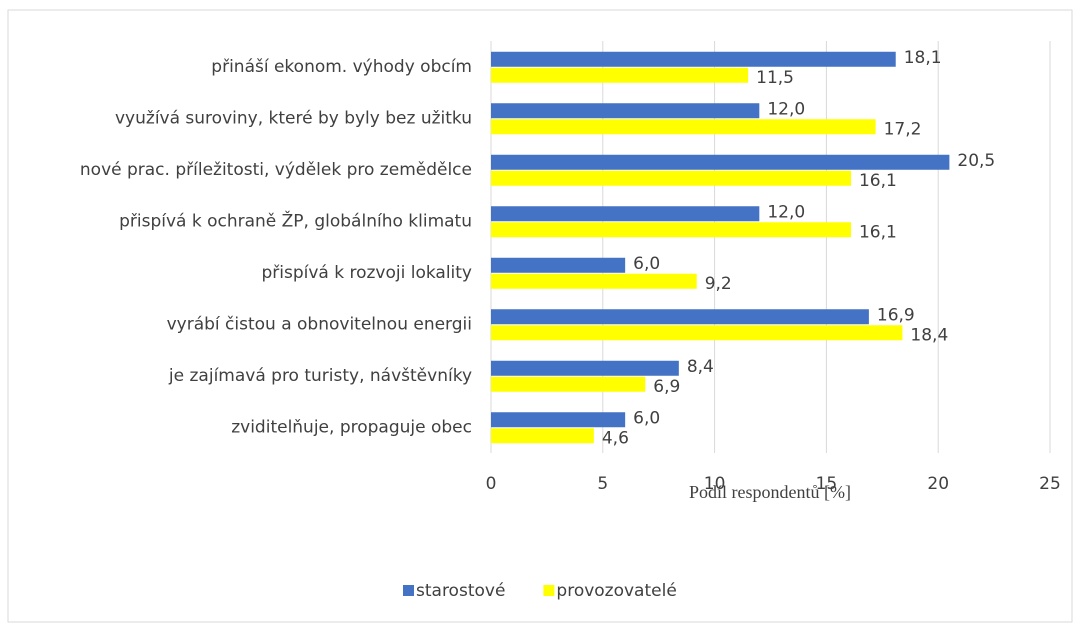 This screenshot has width=1081, height=623. I want to click on data-label: 16,9, so click(896, 315).